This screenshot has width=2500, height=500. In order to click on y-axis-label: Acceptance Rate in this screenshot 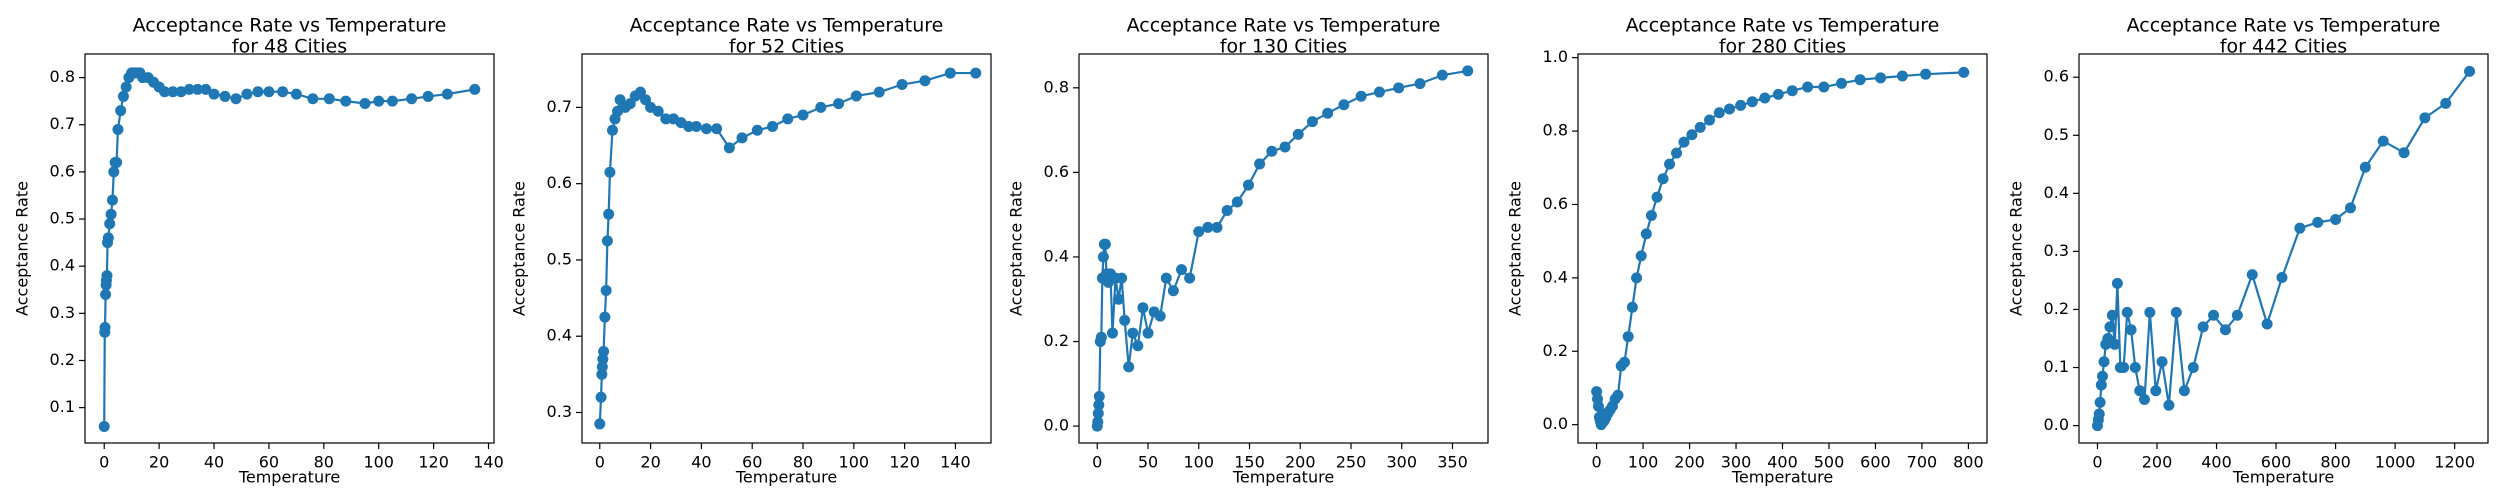, I will do `click(2016, 248)`.